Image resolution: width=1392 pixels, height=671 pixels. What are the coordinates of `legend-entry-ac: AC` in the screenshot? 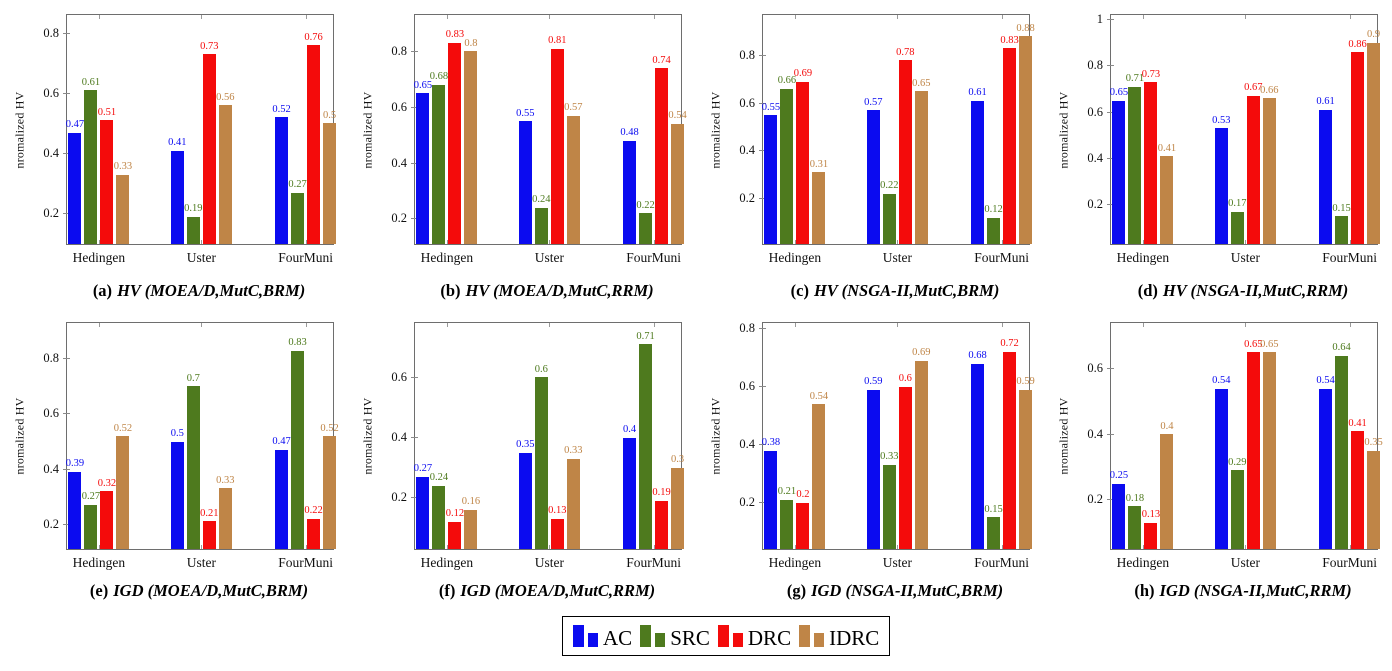 It's located at (603, 637).